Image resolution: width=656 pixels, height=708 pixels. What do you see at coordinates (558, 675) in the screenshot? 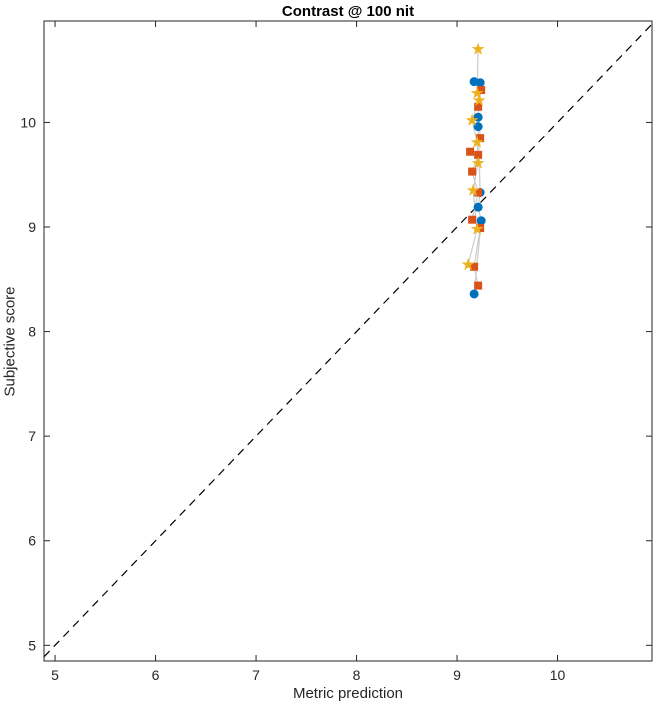
I see `x-tick-label: 10` at bounding box center [558, 675].